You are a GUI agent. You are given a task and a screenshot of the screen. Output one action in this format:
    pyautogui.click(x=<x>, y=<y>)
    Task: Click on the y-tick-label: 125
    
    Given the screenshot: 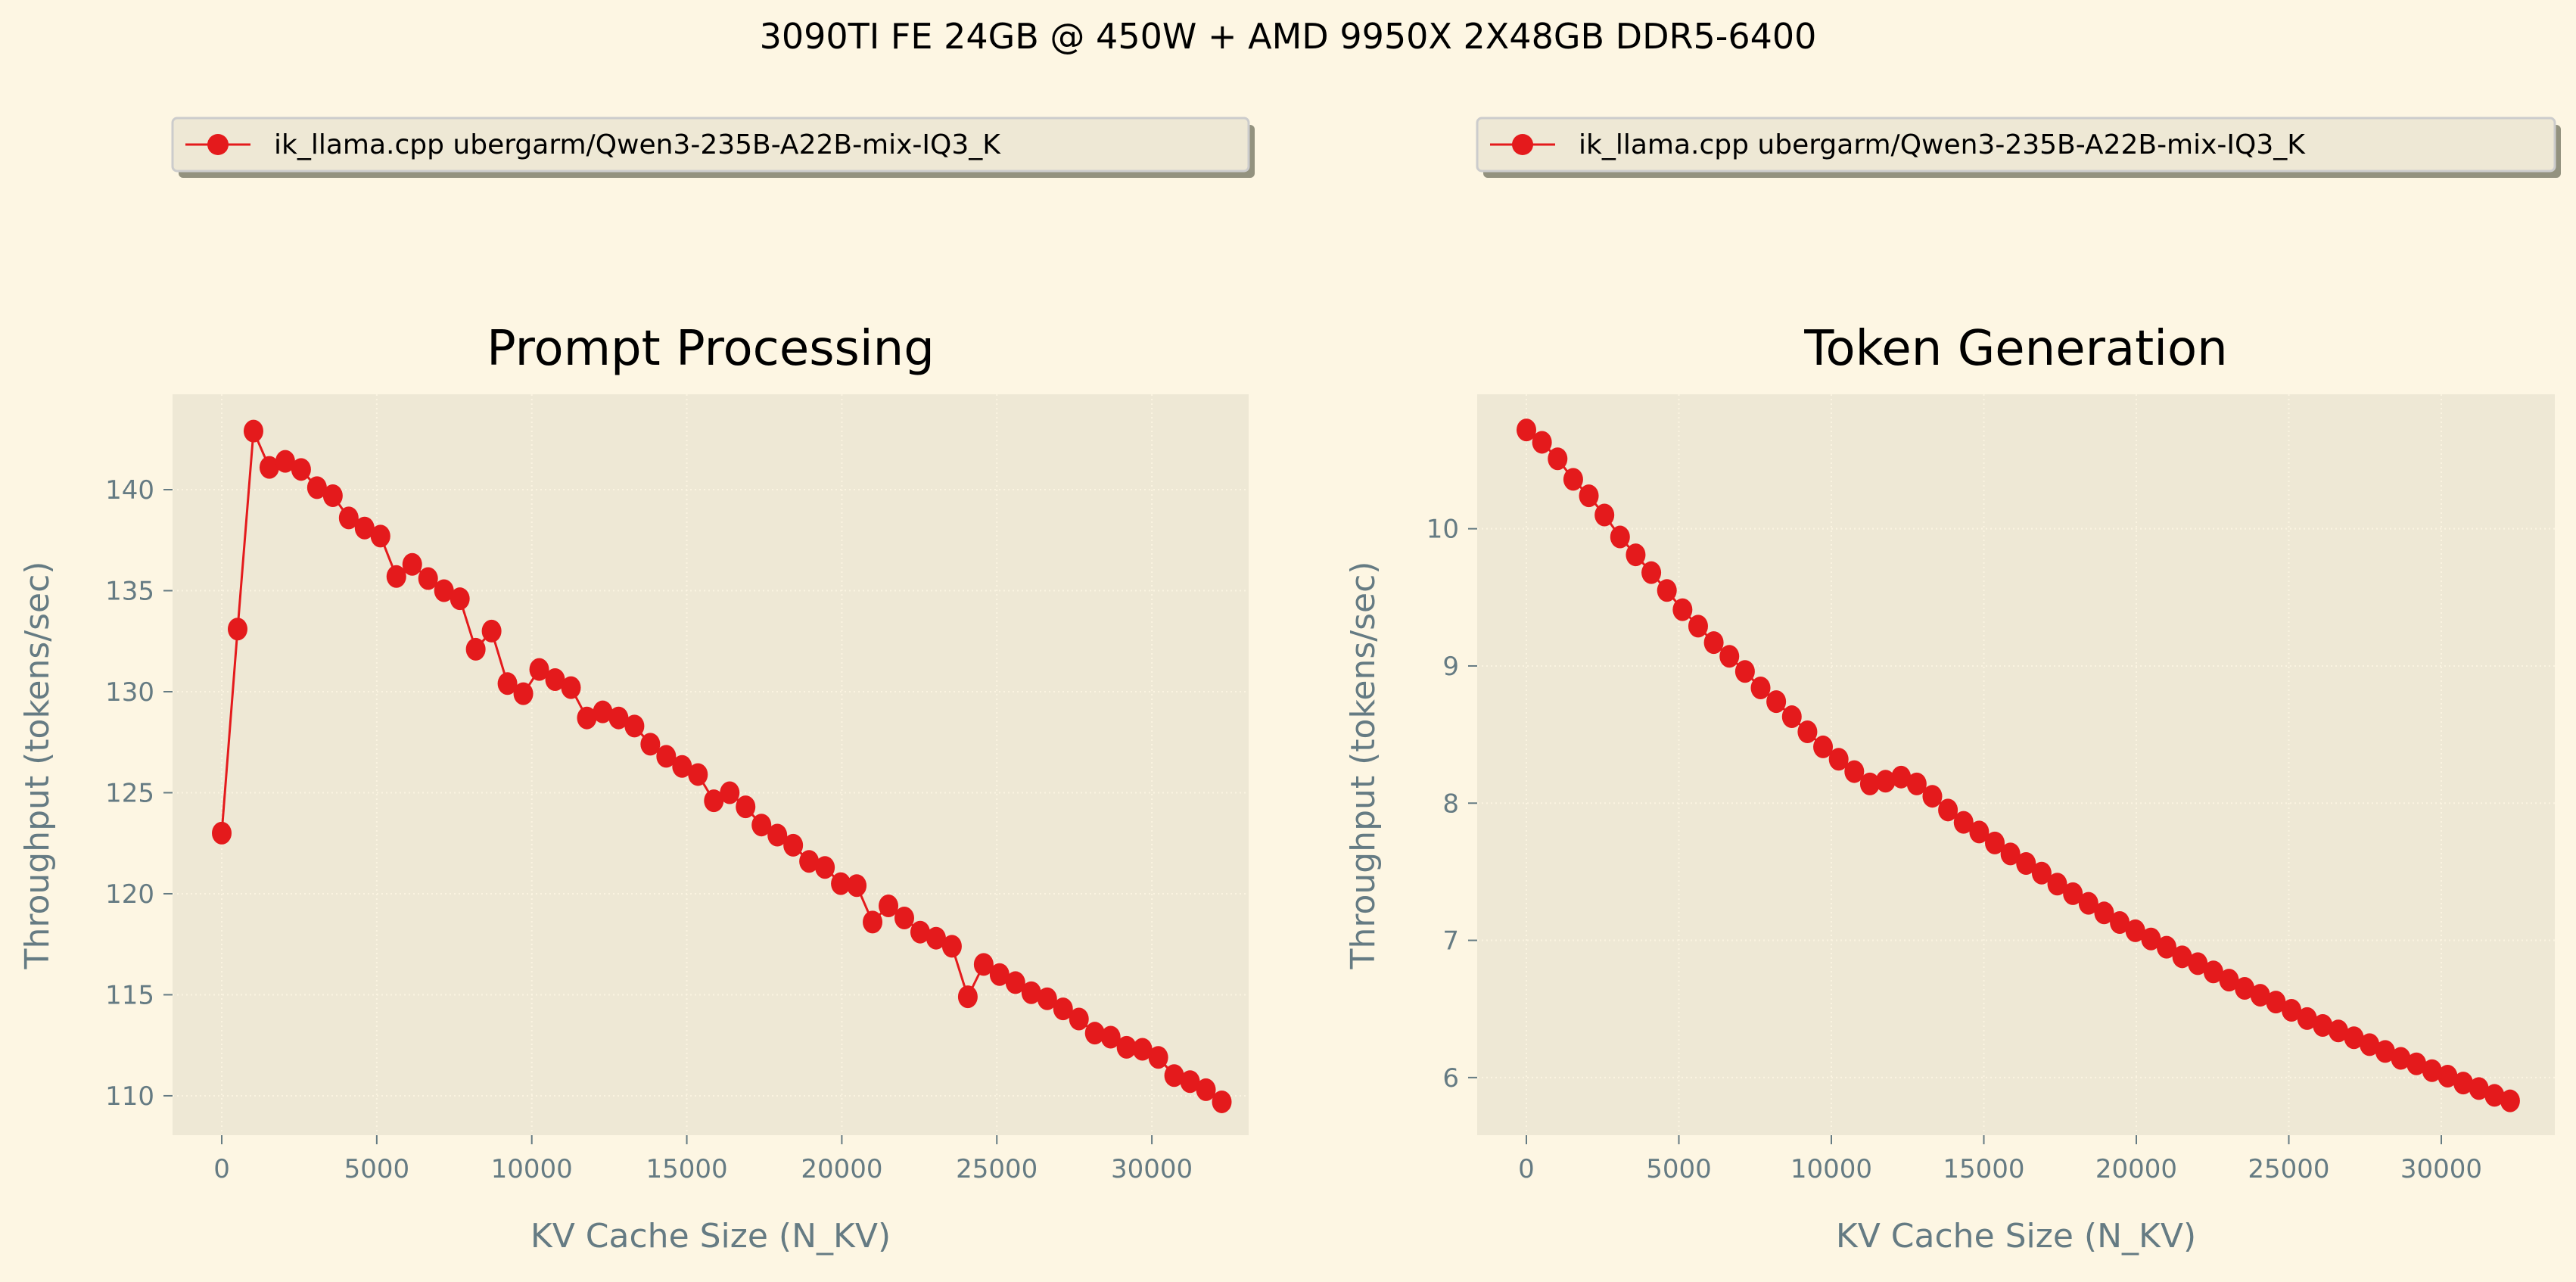 What is the action you would take?
    pyautogui.click(x=129, y=793)
    